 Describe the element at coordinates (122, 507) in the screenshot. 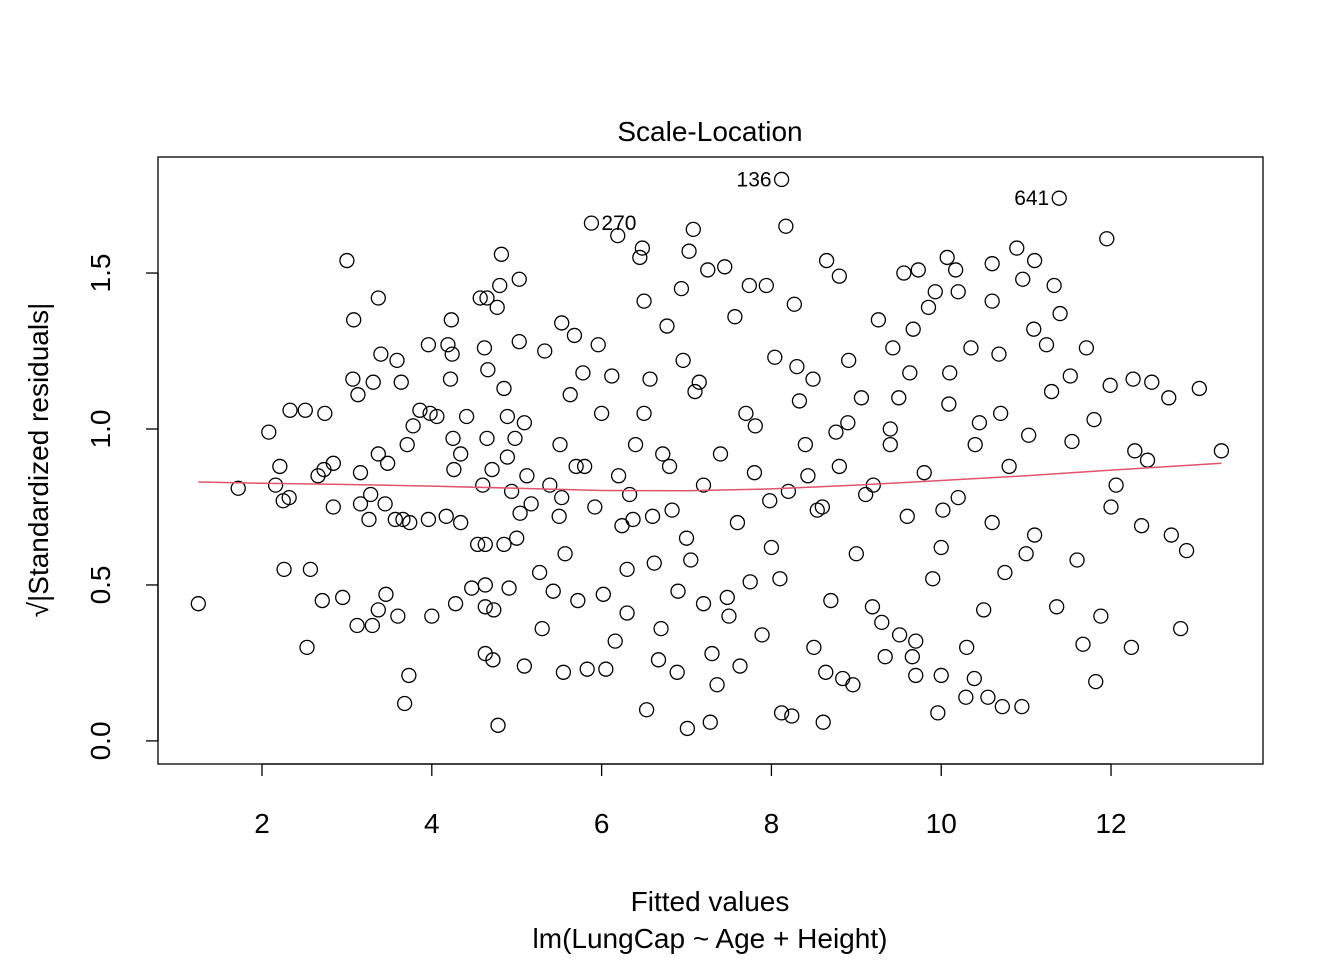

I see `y-axis: 0.0 0.5 1.0 1.5` at that location.